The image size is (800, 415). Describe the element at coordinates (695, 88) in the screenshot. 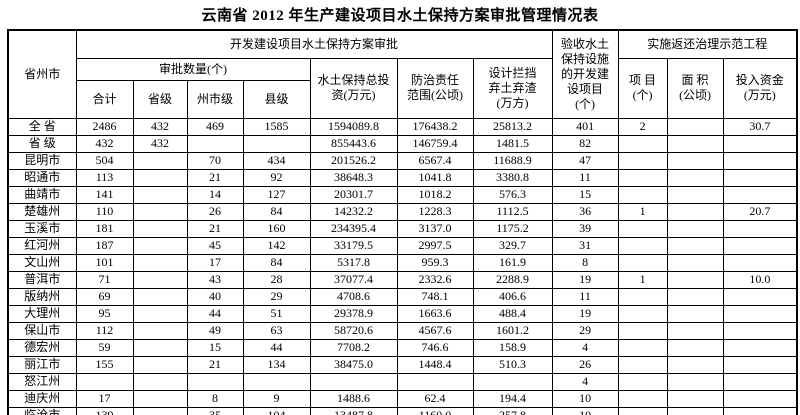

I see `col-header-demo-area: 面 积 (公顷)` at that location.